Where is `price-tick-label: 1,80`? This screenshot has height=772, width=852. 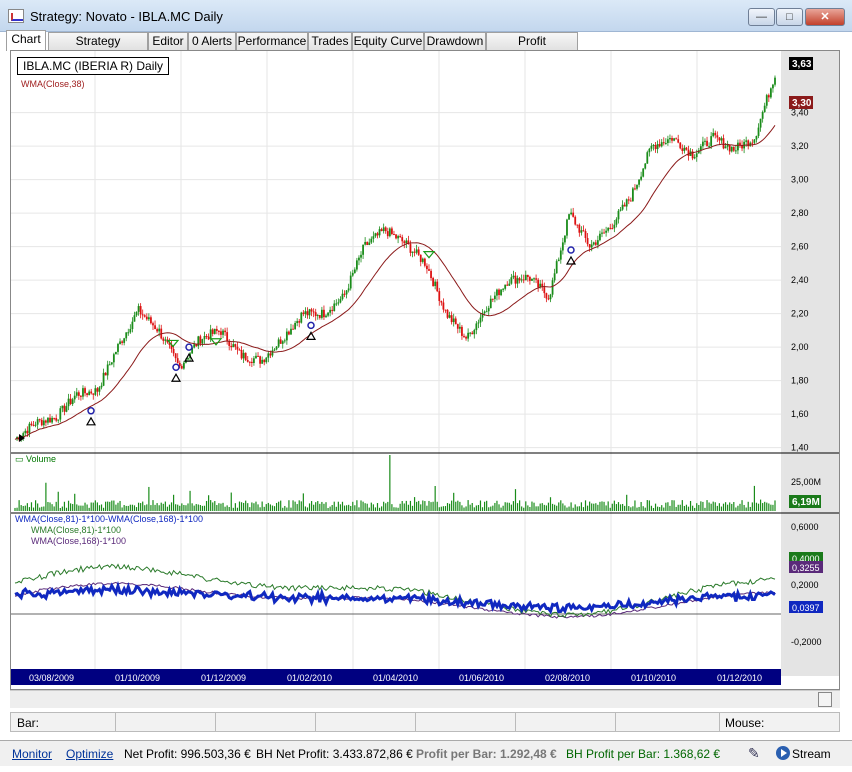 price-tick-label: 1,80 is located at coordinates (800, 381).